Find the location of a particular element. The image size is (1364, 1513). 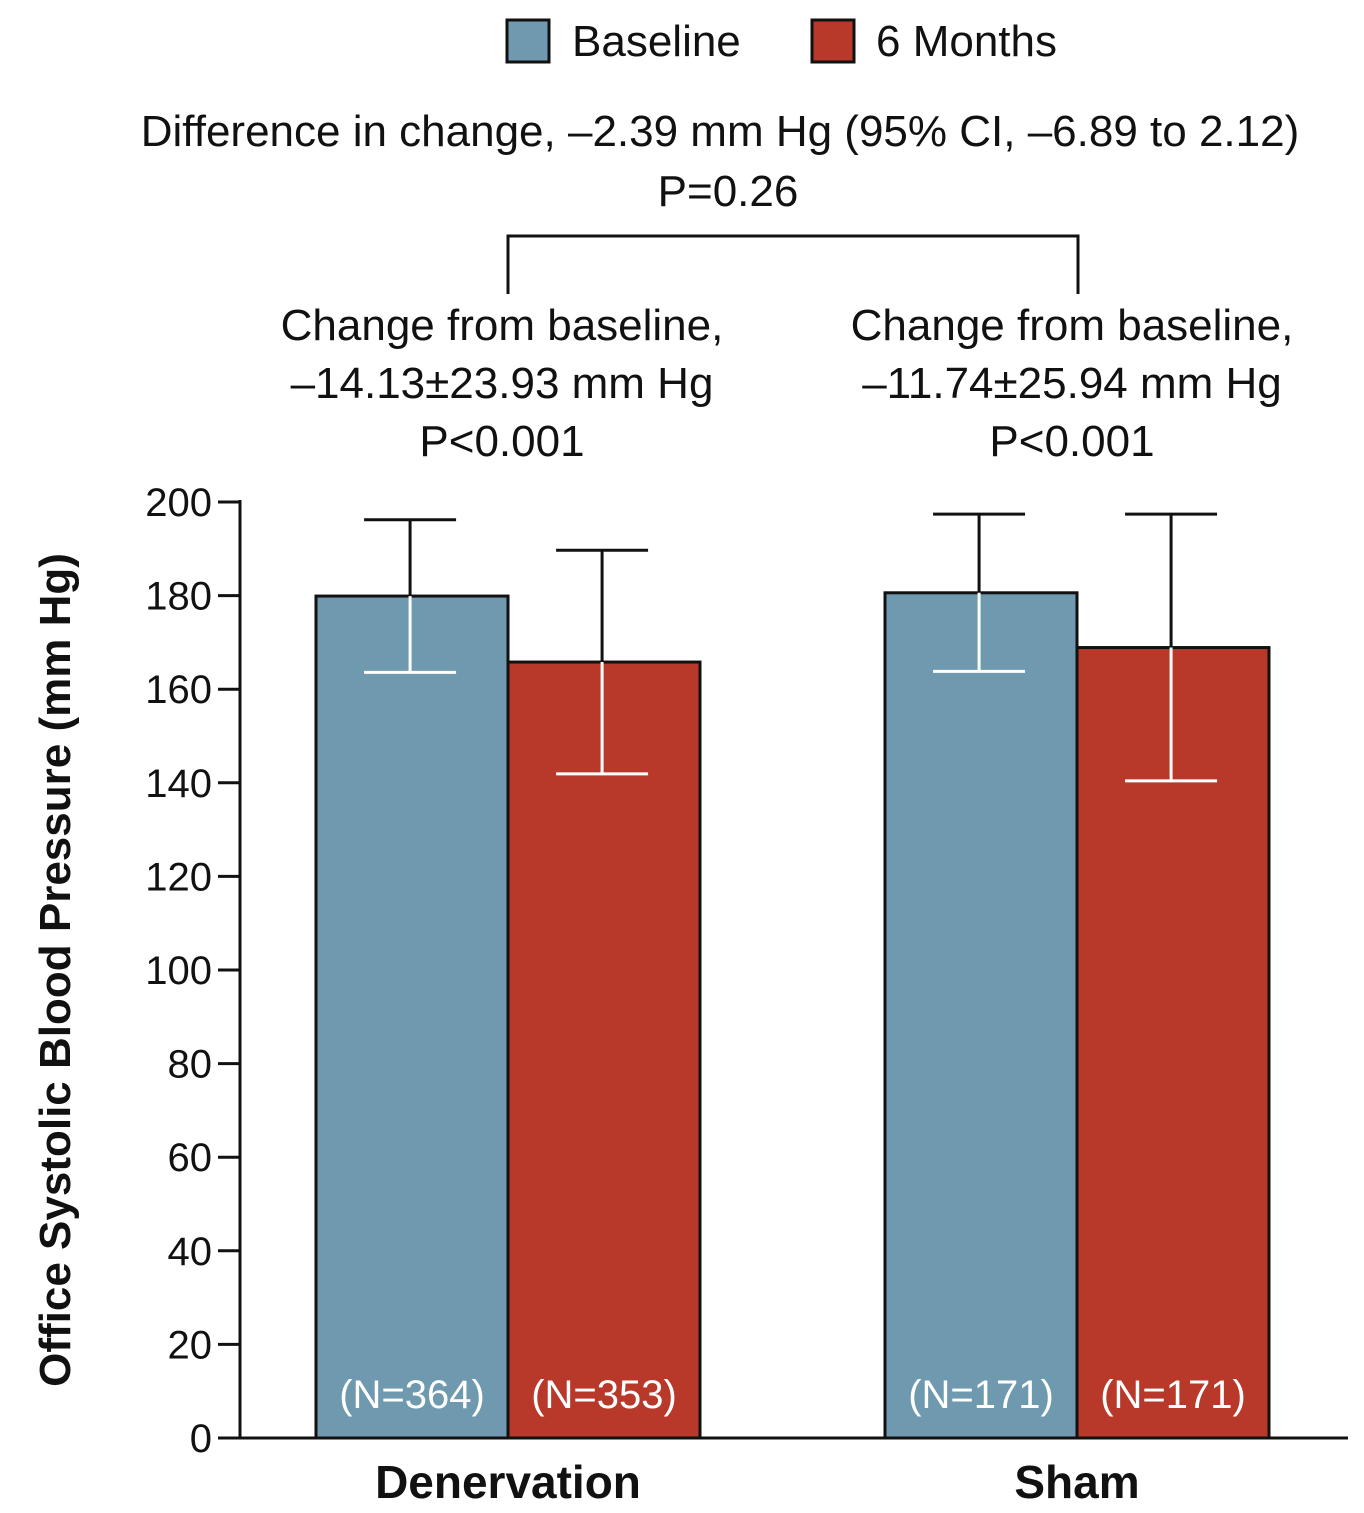

category-label-sham: Sham is located at coordinates (1076, 1482).